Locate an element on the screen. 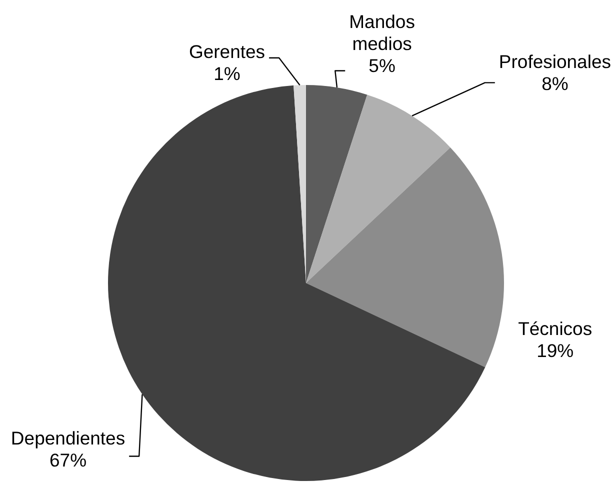 The image size is (613, 483). slice-label: Dependientes is located at coordinates (68, 438).